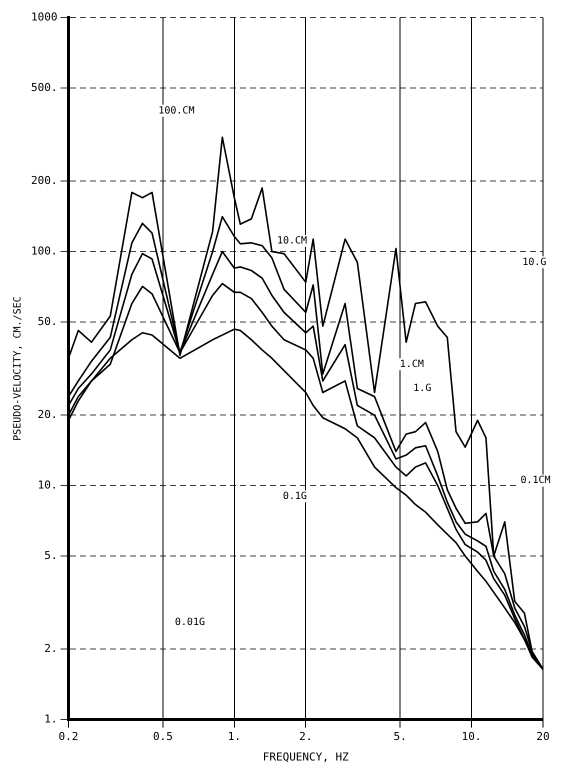 This screenshot has height=780, width=565. Describe the element at coordinates (44, 251) in the screenshot. I see `y-tick-label: 100.` at that location.